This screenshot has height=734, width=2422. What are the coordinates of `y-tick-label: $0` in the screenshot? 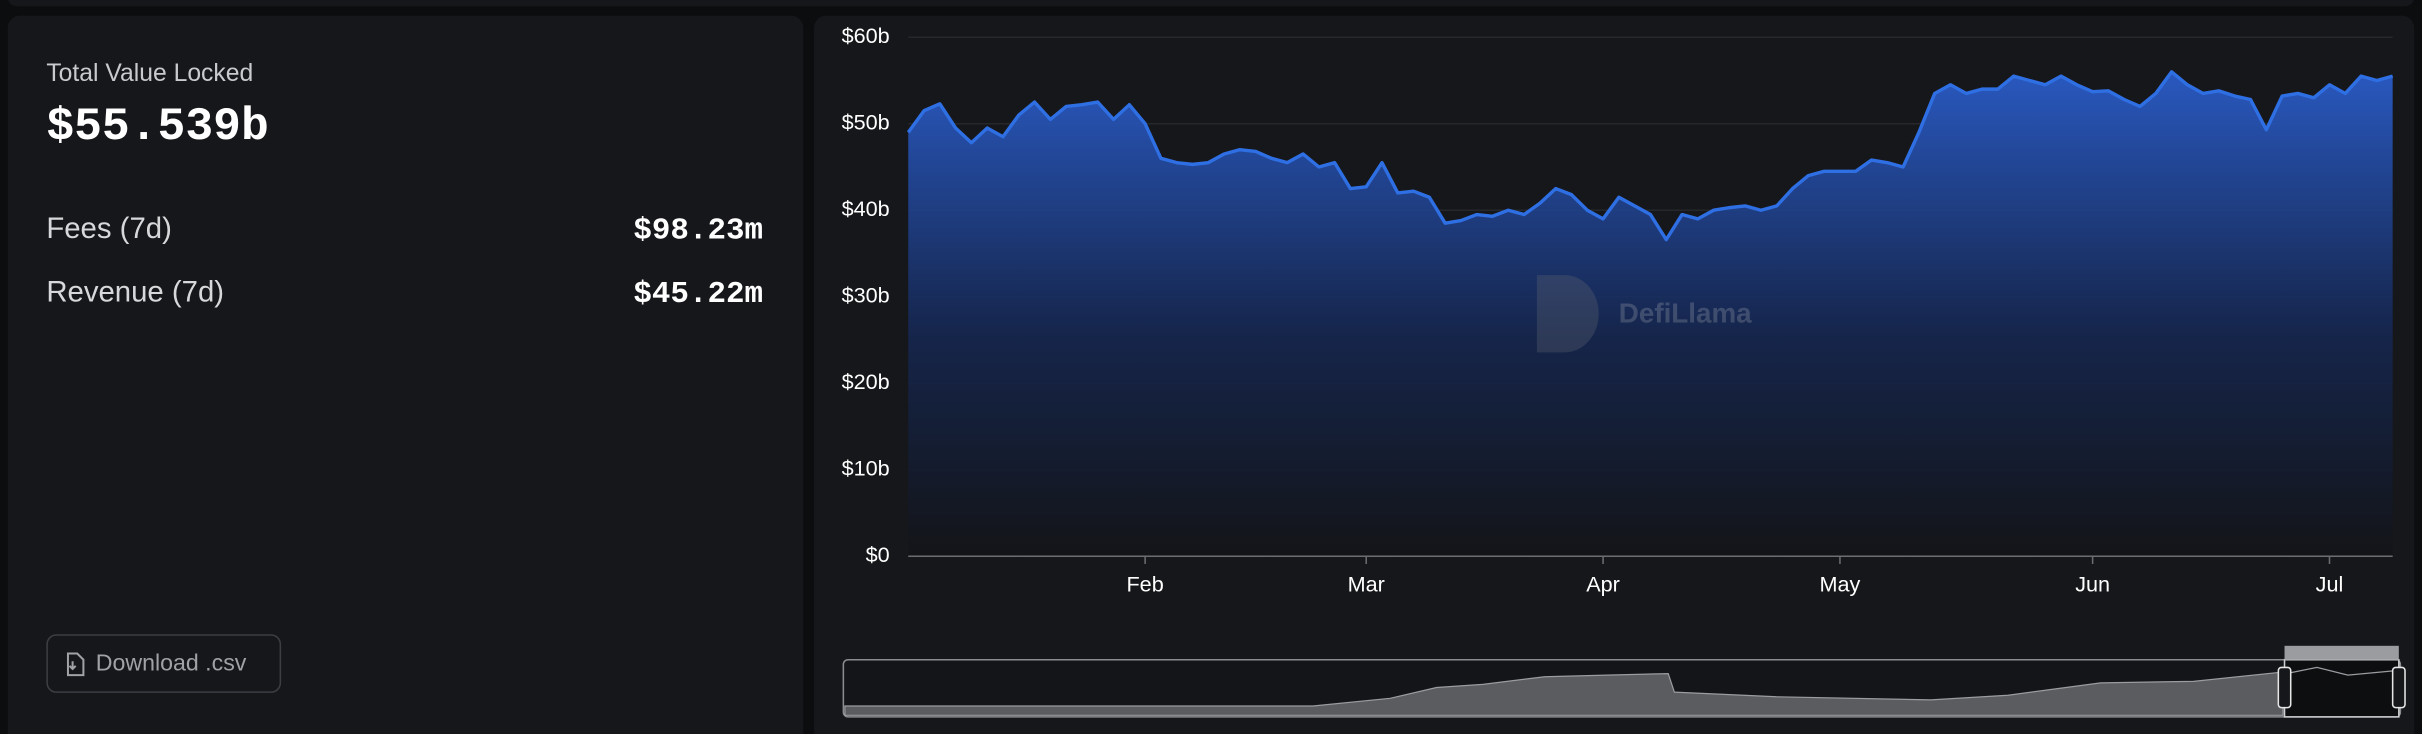 It's located at (878, 554).